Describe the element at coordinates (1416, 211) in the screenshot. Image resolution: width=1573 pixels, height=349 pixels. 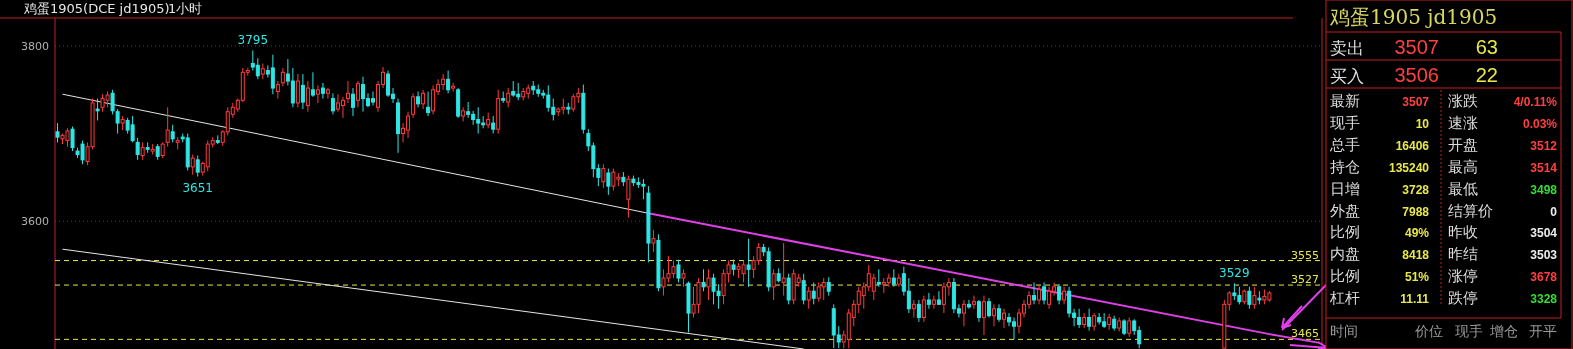
I see `text: 7988` at that location.